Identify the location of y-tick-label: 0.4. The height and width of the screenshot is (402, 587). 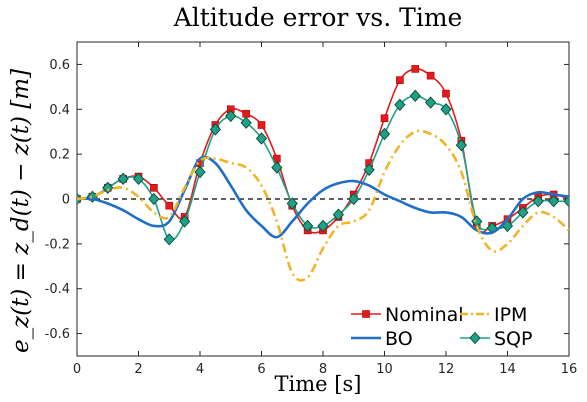
(59, 110).